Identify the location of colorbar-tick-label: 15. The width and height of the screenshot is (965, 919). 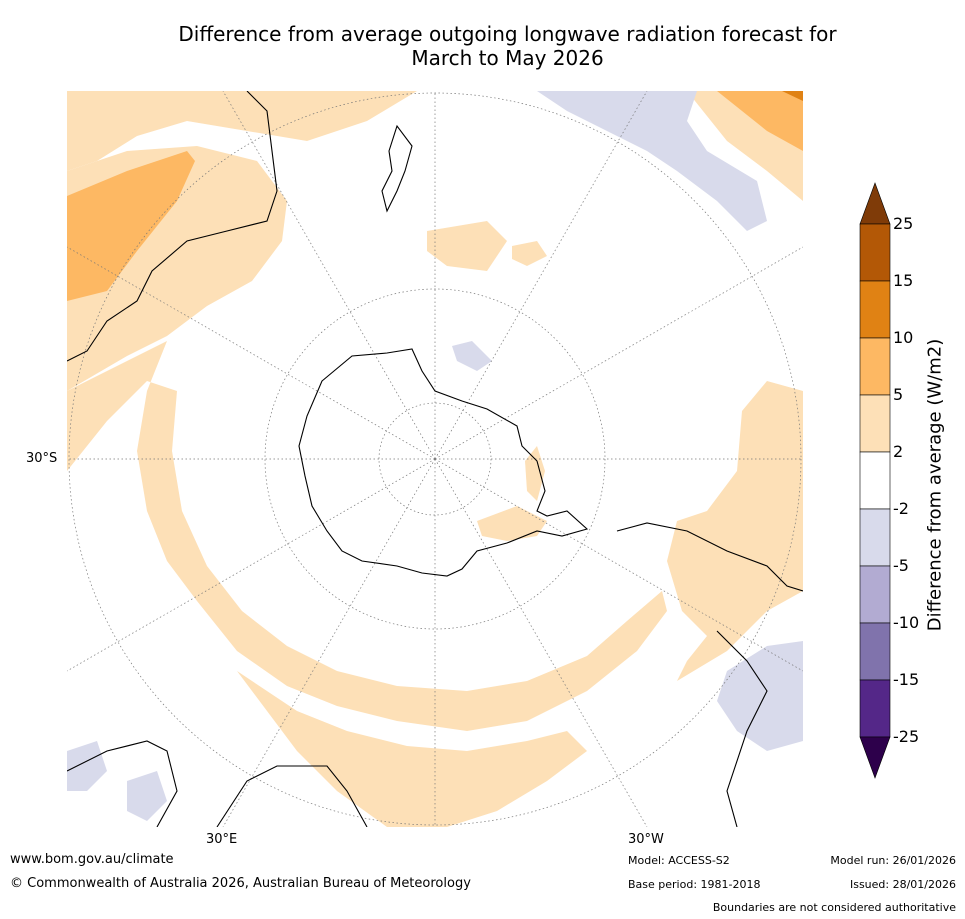
(903, 280).